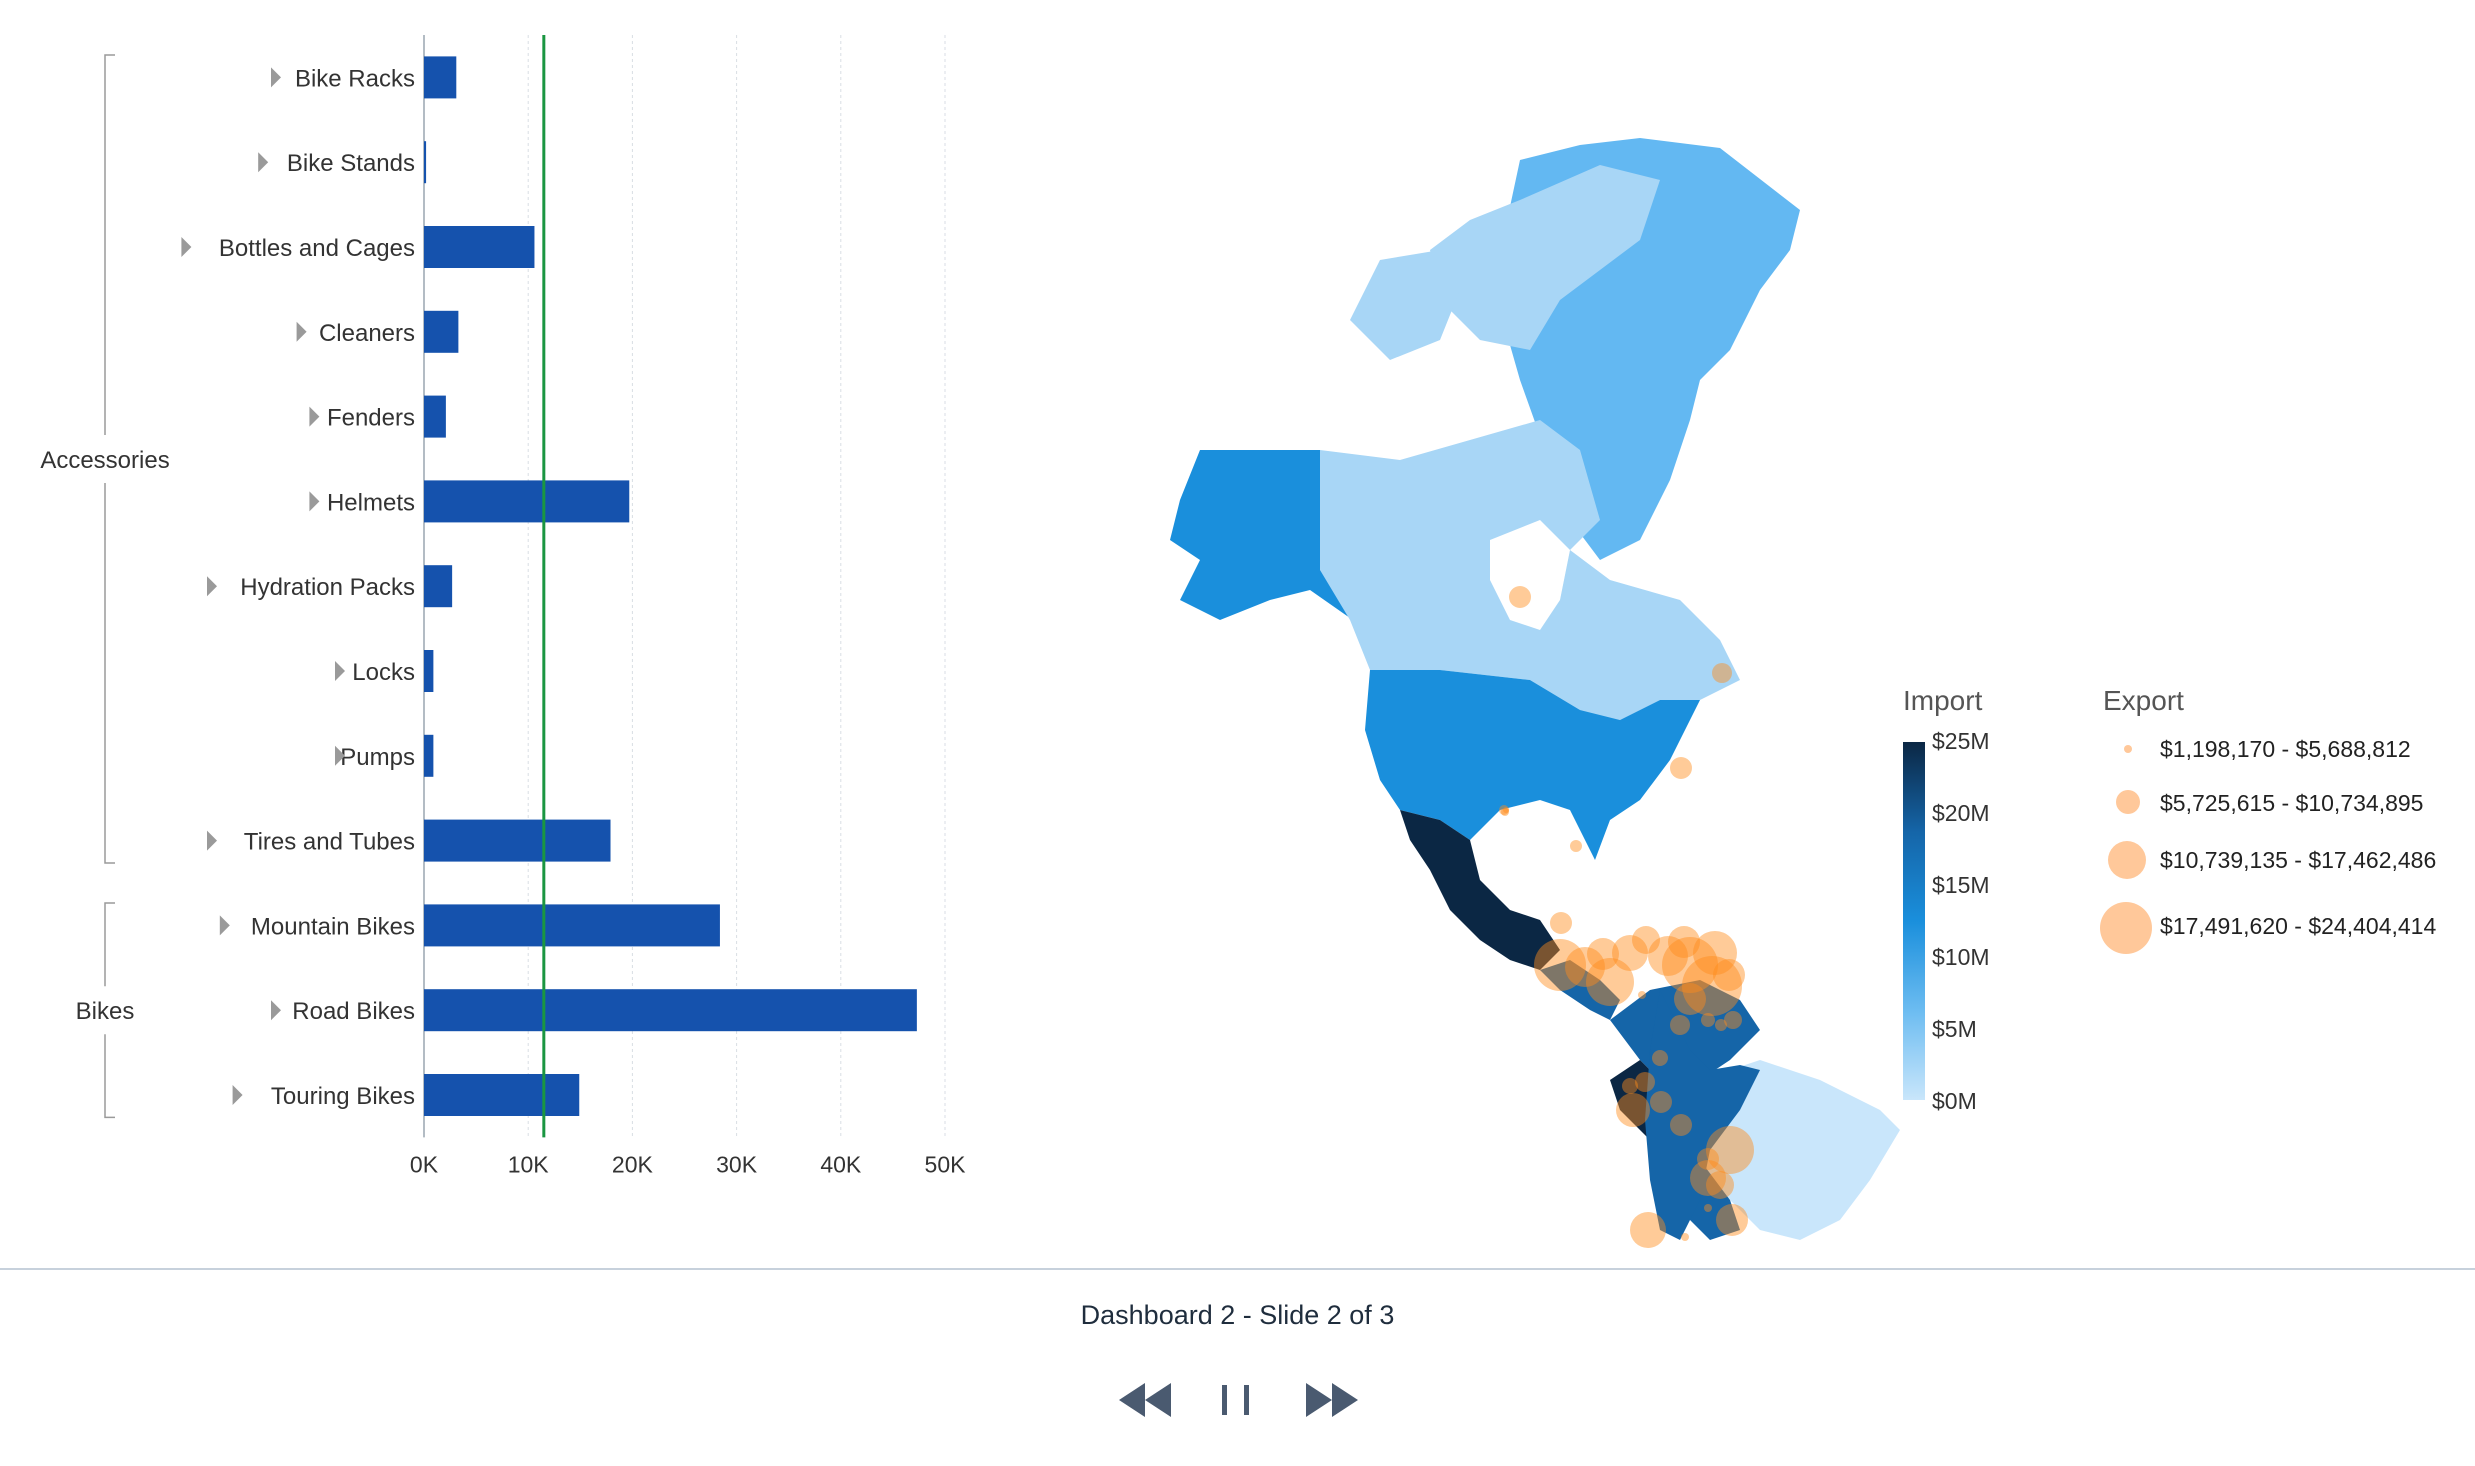 This screenshot has width=2475, height=1466. I want to click on category-label: Bottles and Cages, so click(317, 248).